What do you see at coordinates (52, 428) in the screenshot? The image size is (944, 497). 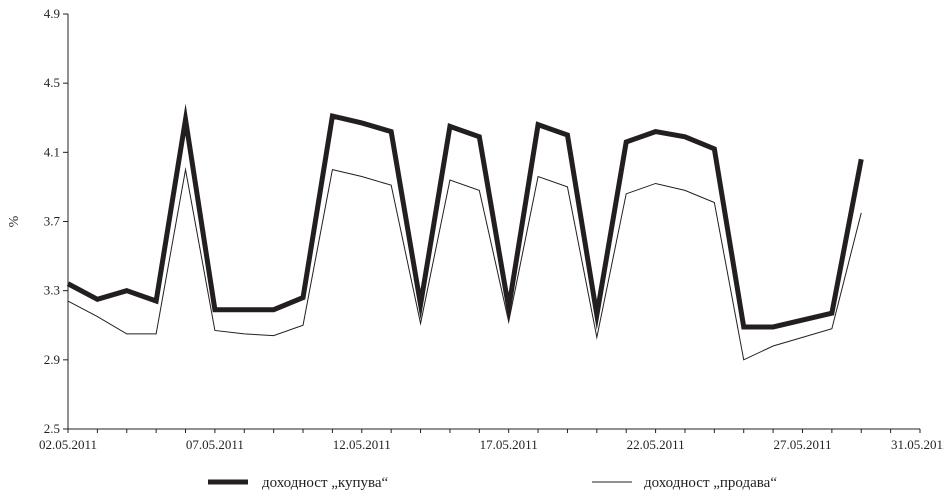 I see `y-tick-label: 2.5` at bounding box center [52, 428].